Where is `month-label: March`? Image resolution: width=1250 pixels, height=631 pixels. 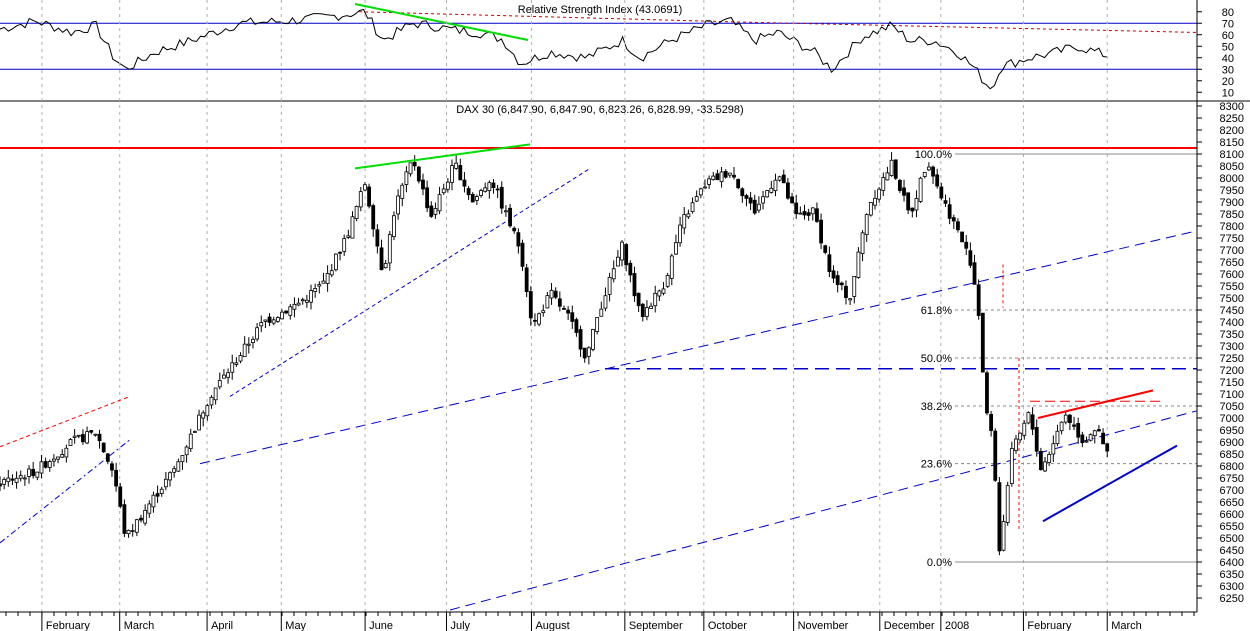
month-label: March is located at coordinates (1126, 625).